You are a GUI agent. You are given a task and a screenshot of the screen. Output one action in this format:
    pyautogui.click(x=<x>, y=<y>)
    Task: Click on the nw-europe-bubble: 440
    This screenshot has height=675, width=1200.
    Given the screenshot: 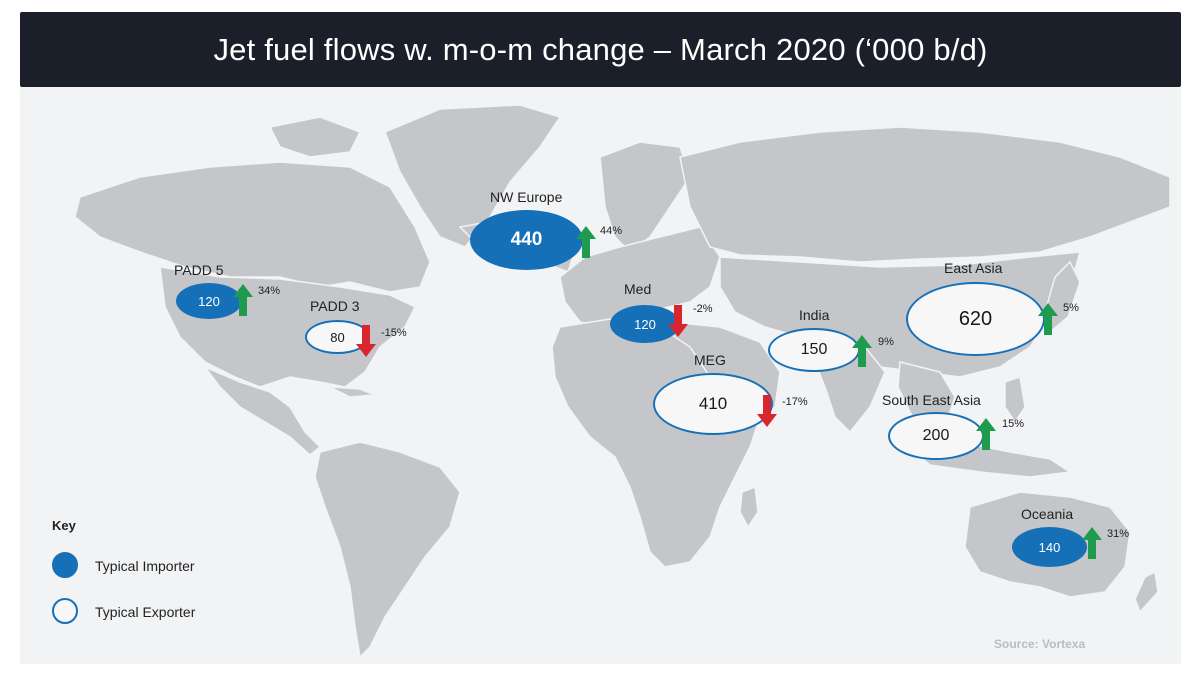 What is the action you would take?
    pyautogui.click(x=526, y=240)
    